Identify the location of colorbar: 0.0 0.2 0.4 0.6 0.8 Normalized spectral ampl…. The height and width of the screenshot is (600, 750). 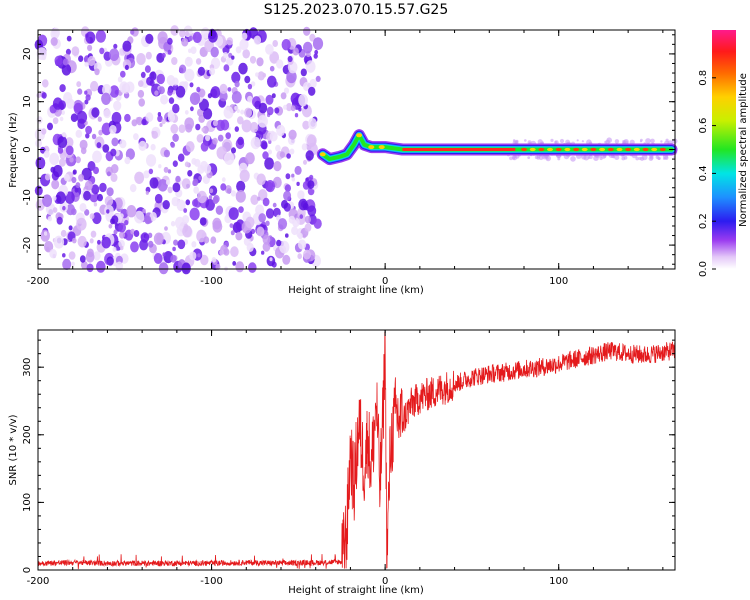
(723, 153).